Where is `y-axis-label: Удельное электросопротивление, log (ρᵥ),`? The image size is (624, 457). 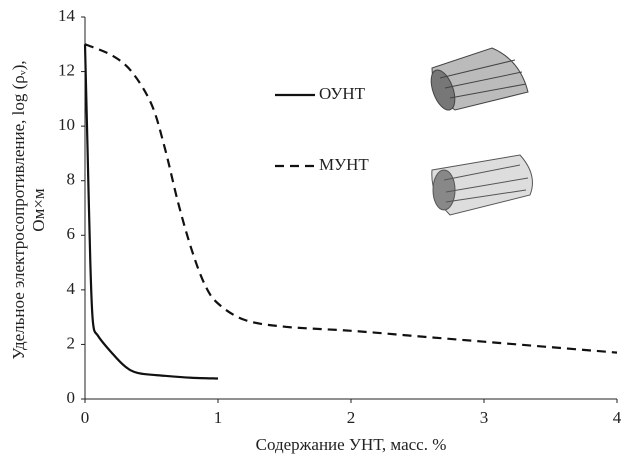 y-axis-label: Удельное электросопротивление, log (ρᵥ), is located at coordinates (18, 209).